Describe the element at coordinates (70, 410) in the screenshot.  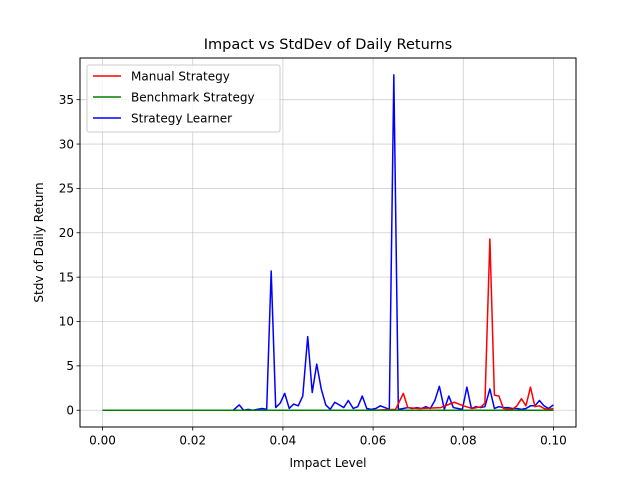
I see `y-tick-label: 0` at that location.